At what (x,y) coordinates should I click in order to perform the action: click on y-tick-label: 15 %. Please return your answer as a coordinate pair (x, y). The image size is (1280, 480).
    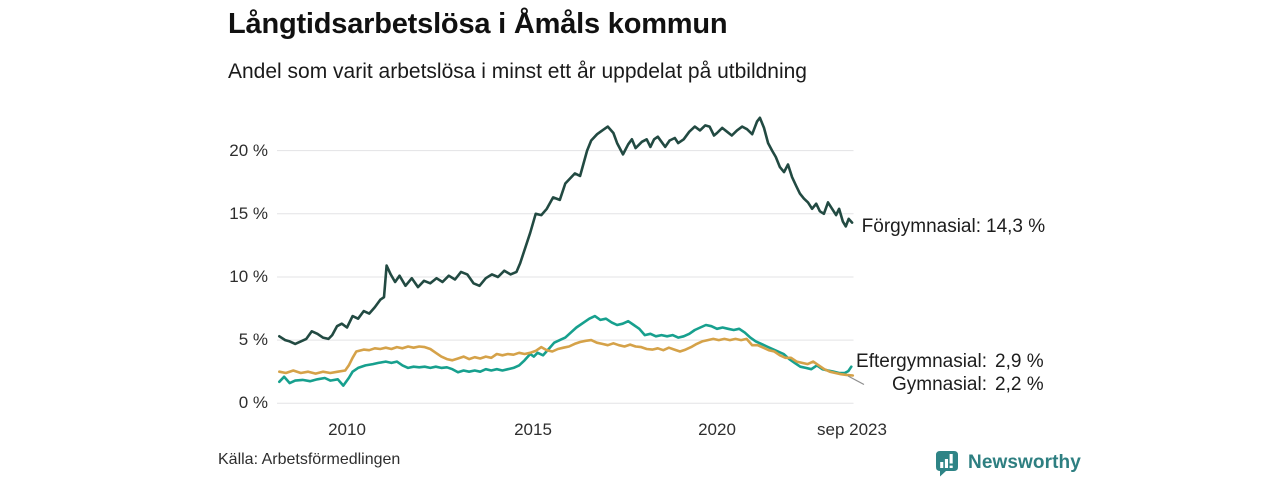
    Looking at the image, I should click on (248, 213).